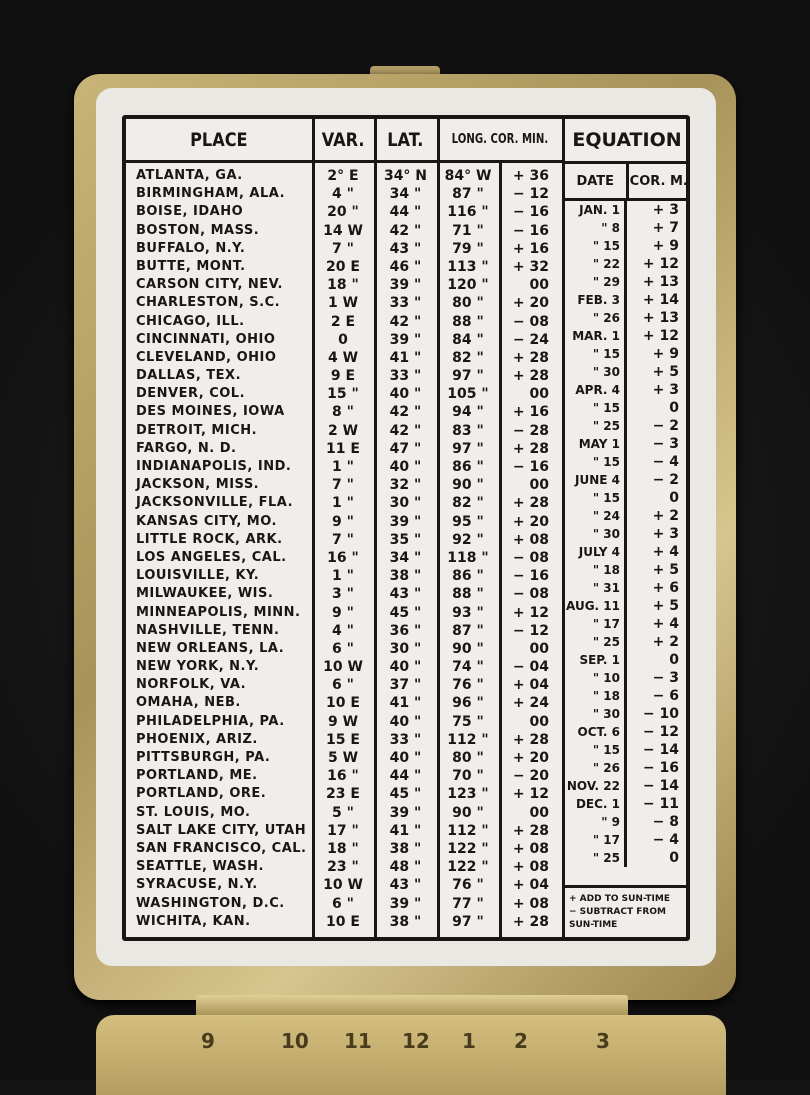  I want to click on longitude: 76 ", so click(468, 685).